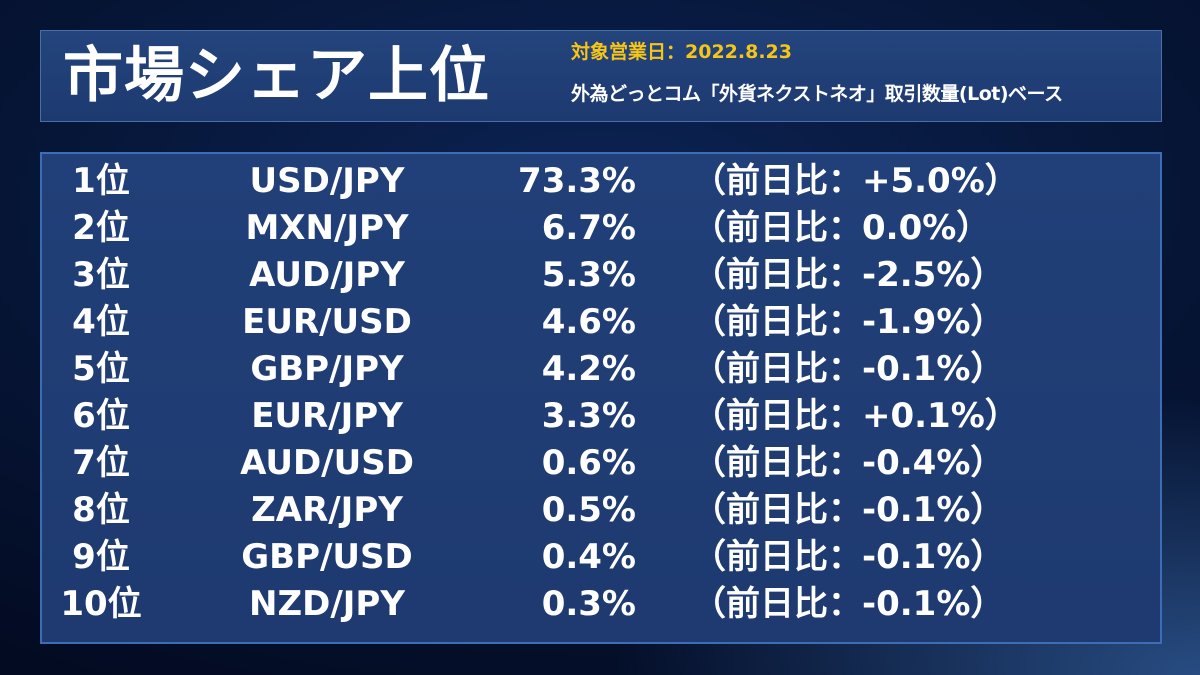 The image size is (1200, 675). What do you see at coordinates (327, 181) in the screenshot?
I see `currency-pair: USD/JPY` at bounding box center [327, 181].